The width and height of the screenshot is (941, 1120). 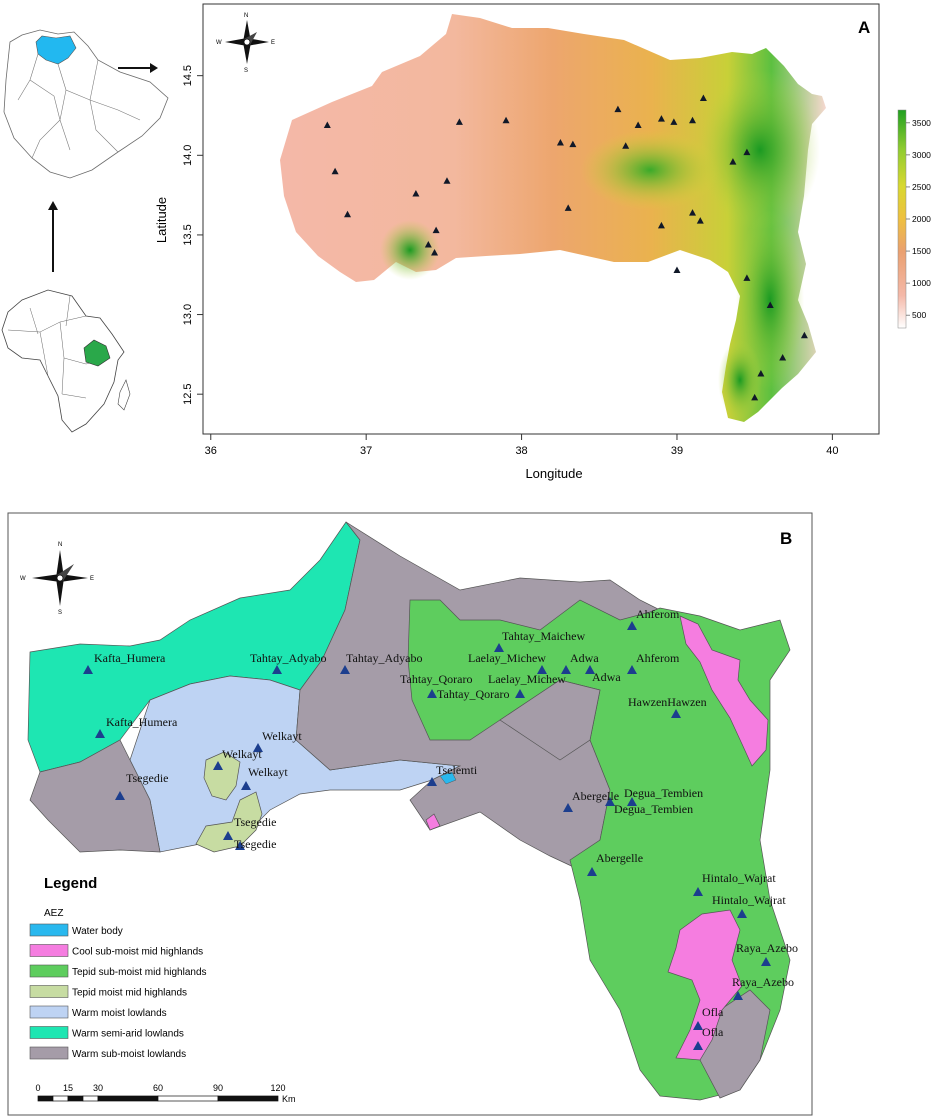 I want to click on compass-rose-b: N E S W, so click(x=57, y=579).